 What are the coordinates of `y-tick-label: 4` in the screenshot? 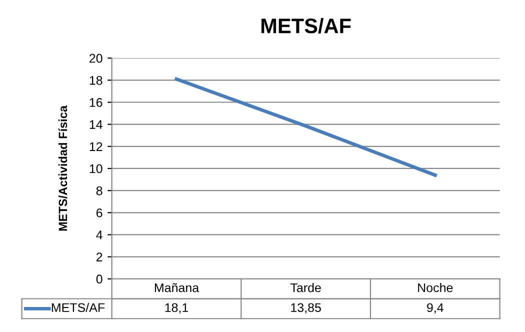 It's located at (99, 235).